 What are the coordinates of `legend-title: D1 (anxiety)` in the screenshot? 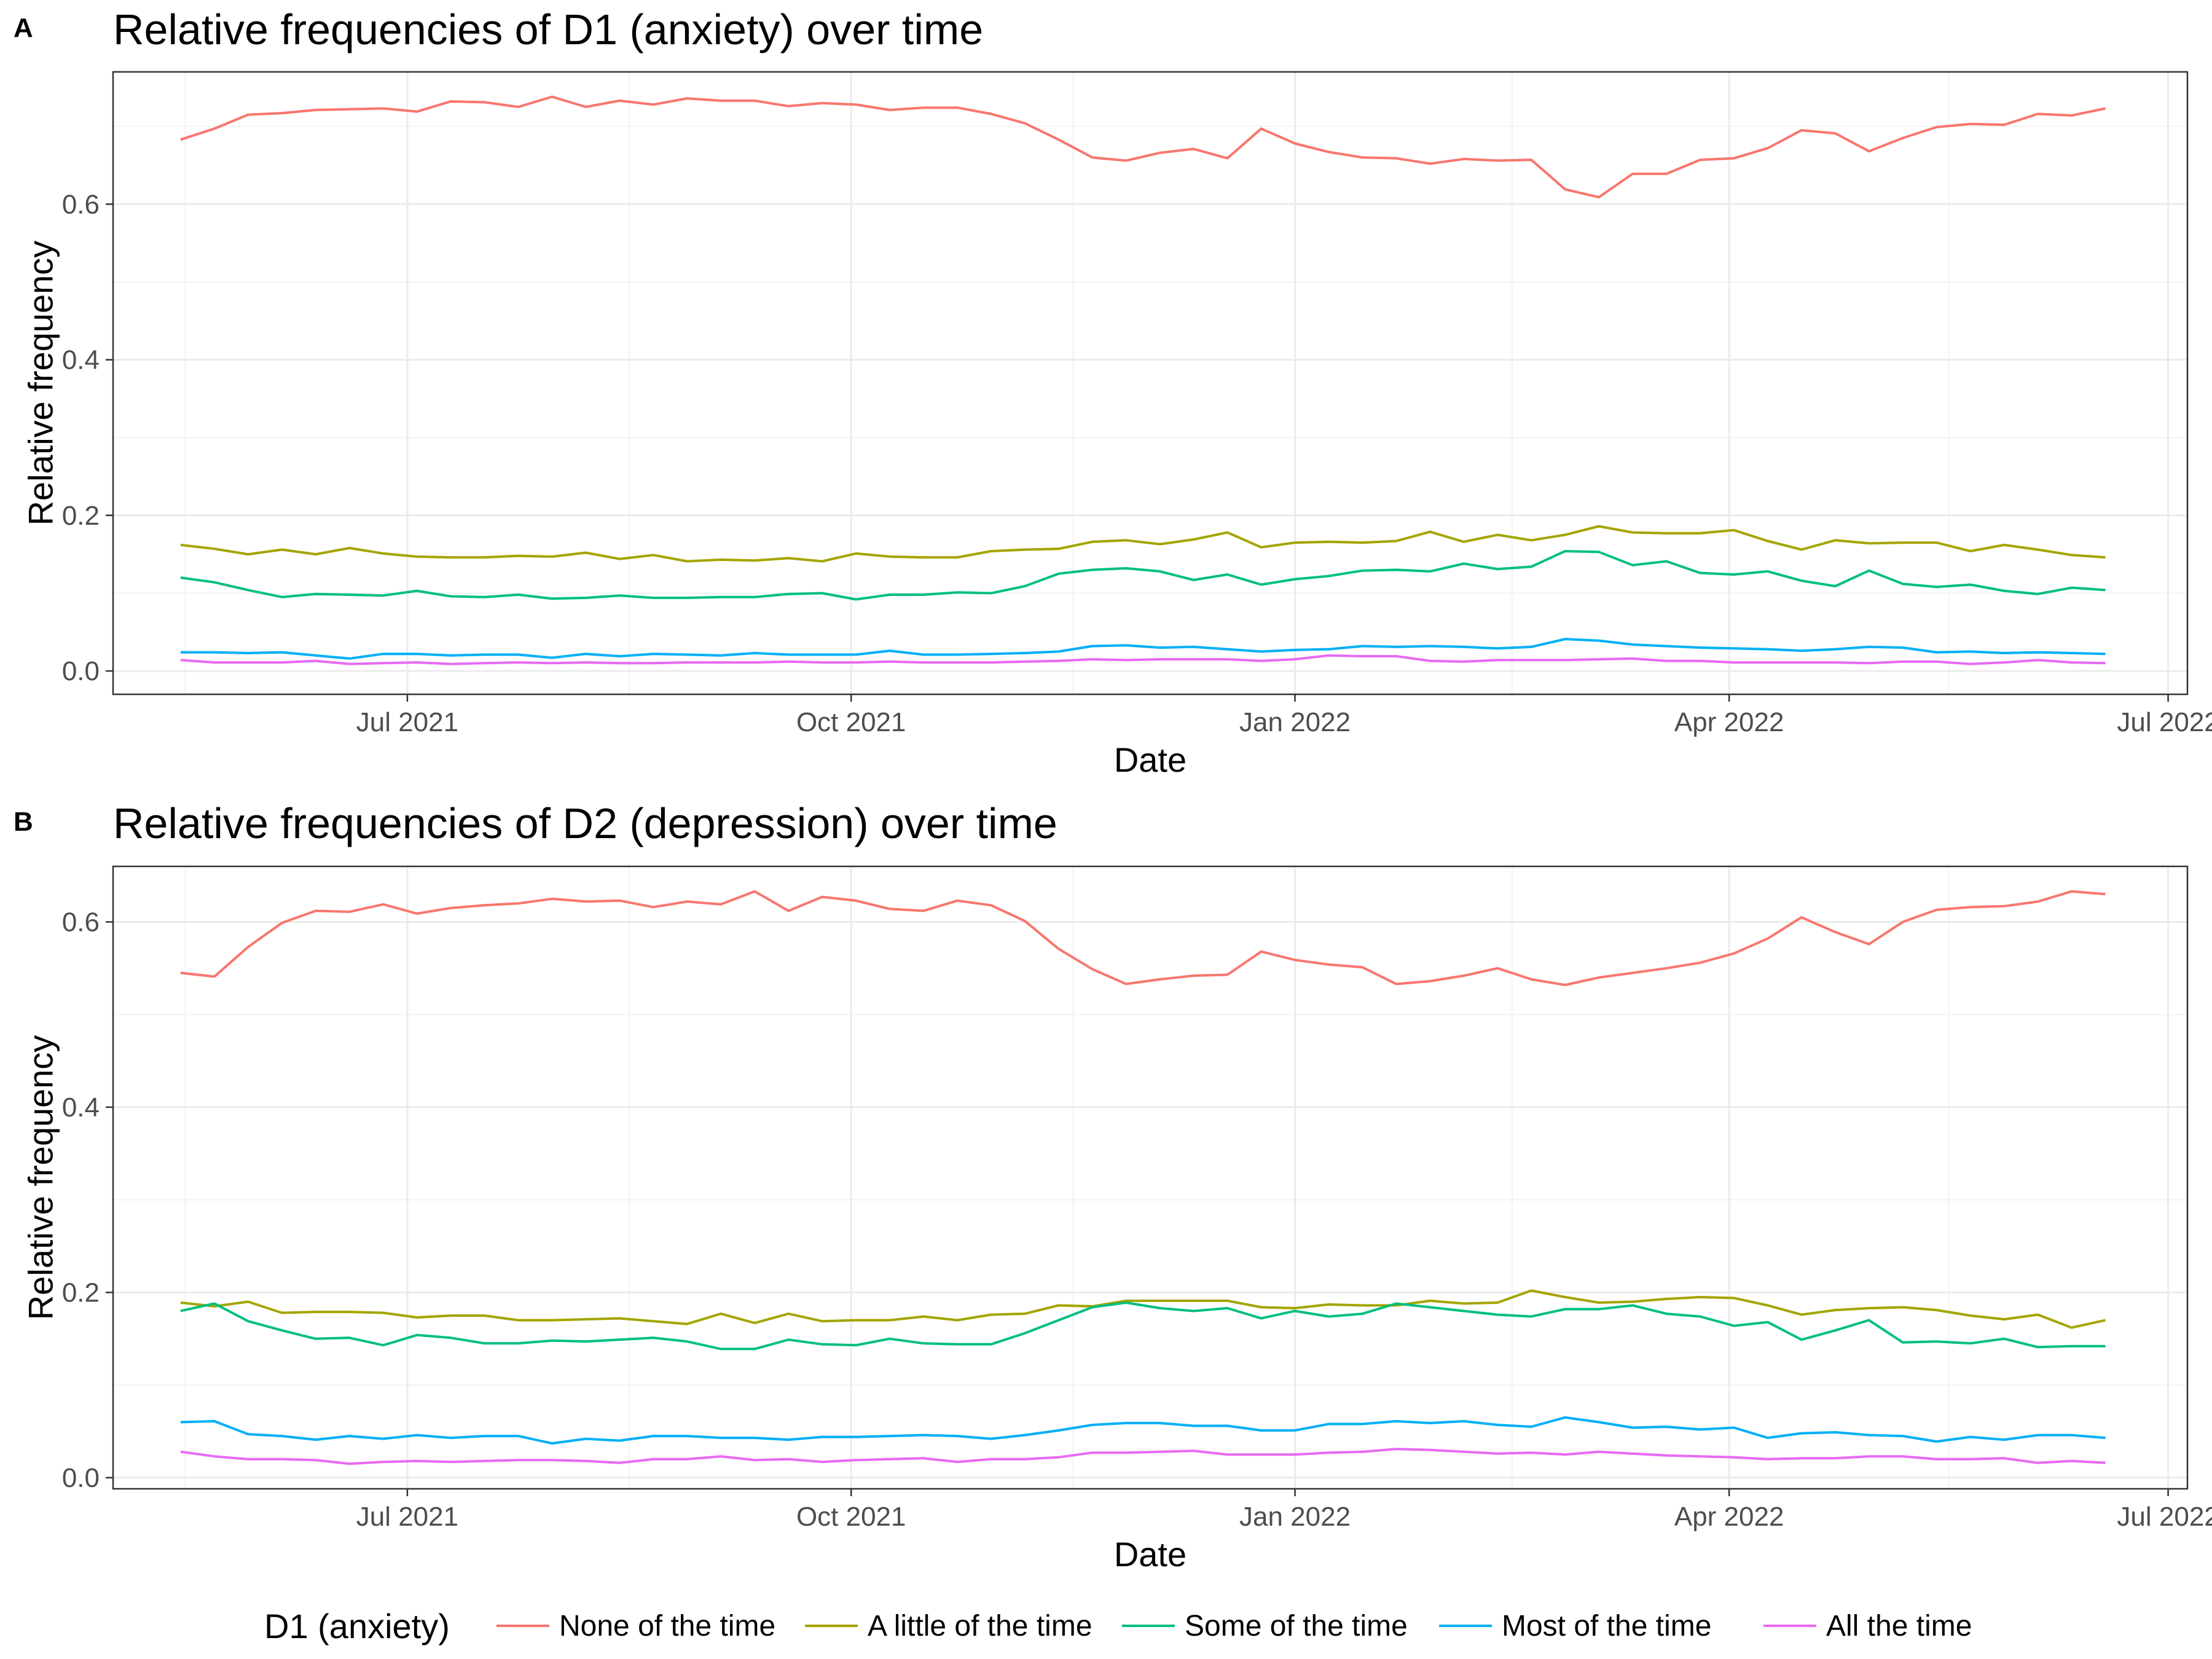 It's located at (357, 1626).